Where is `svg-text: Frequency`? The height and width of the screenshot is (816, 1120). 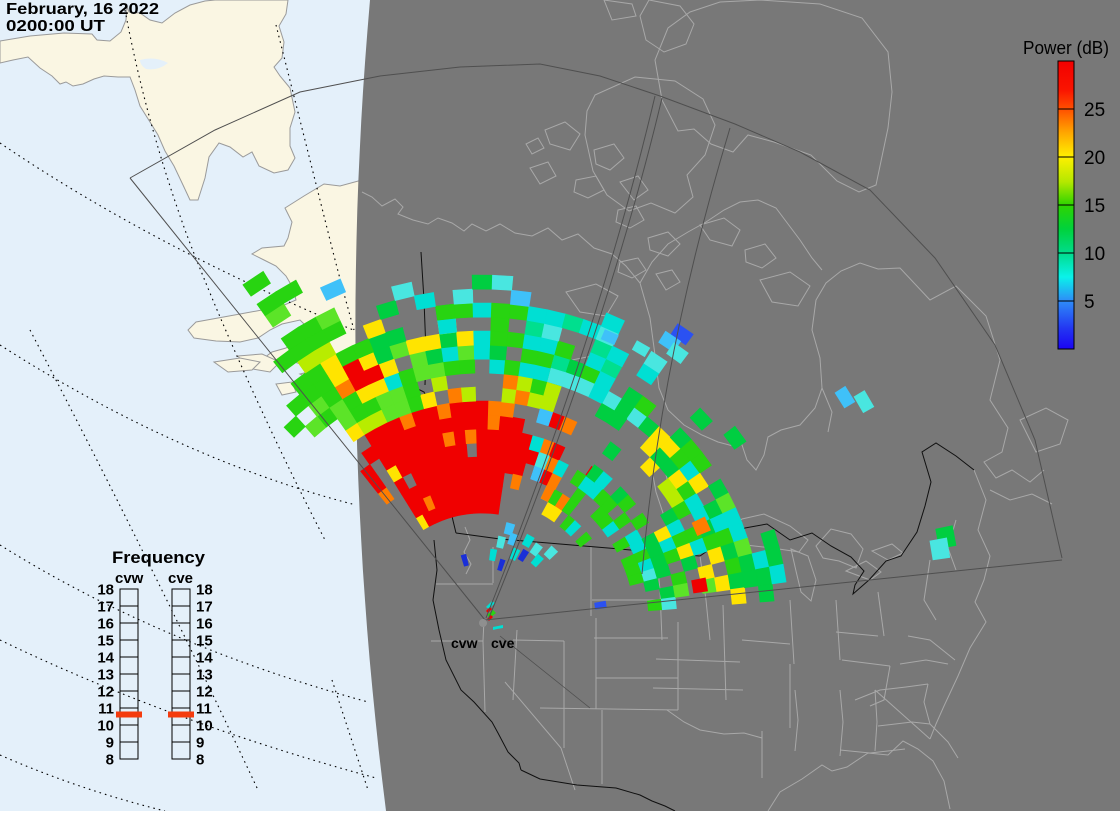
svg-text: Frequency is located at coordinates (159, 557).